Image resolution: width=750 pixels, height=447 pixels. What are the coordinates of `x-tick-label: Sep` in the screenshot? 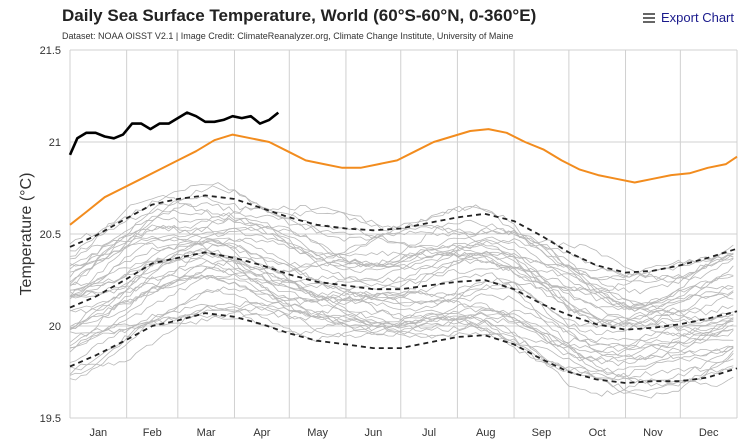 It's located at (542, 433).